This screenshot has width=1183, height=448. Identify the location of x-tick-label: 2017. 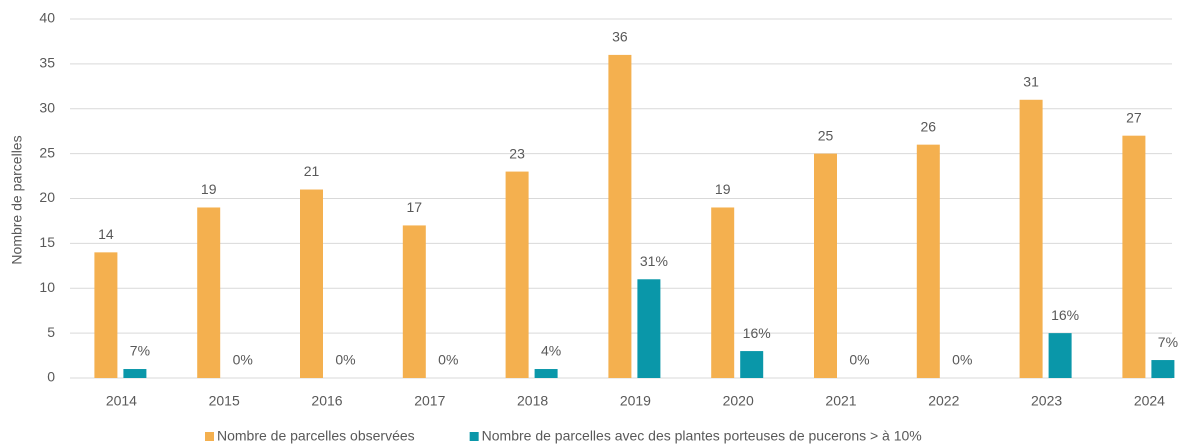
(429, 401).